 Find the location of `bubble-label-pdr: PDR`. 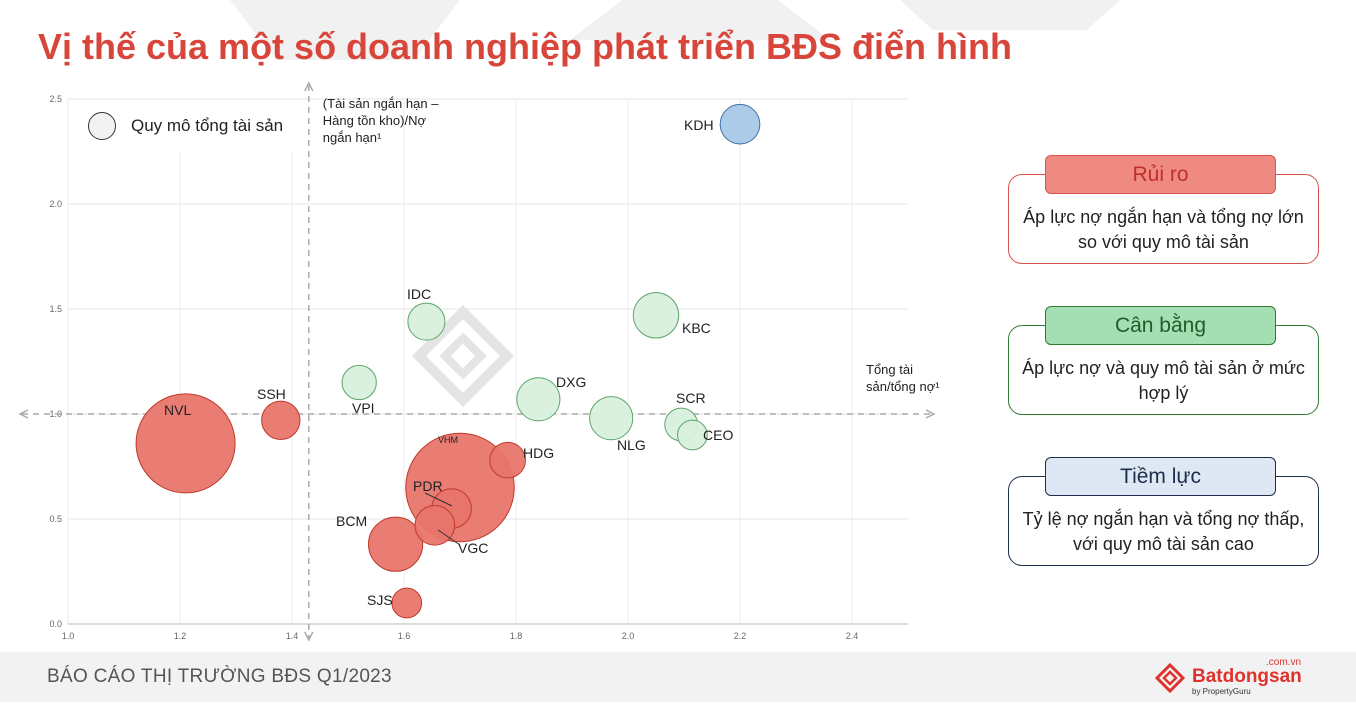

bubble-label-pdr: PDR is located at coordinates (428, 486).